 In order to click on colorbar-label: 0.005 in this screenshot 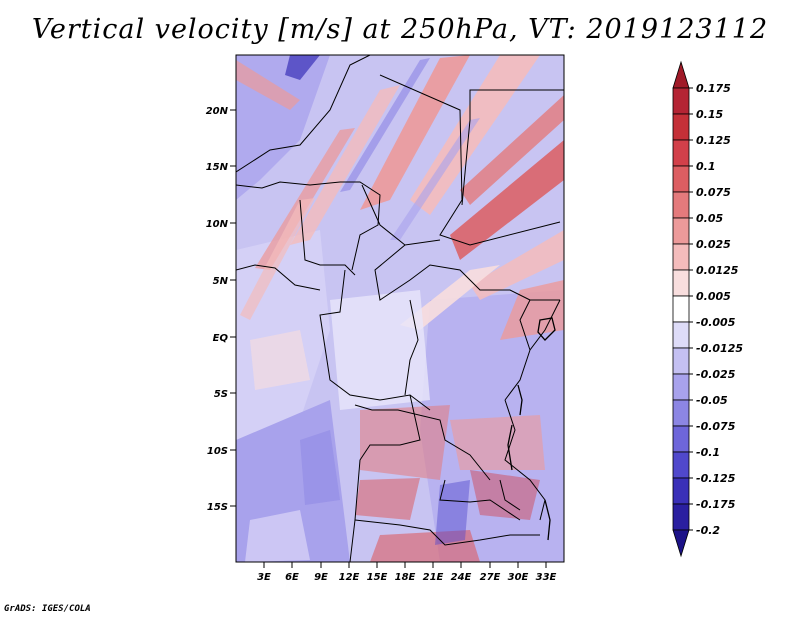, I will do `click(713, 296)`.